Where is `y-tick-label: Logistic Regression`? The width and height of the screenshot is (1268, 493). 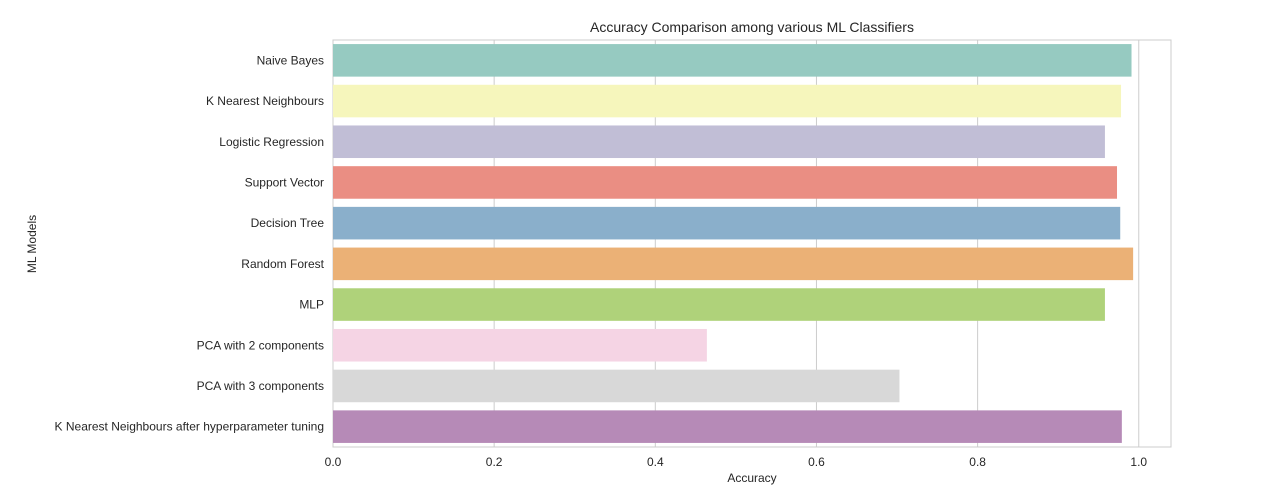 y-tick-label: Logistic Regression is located at coordinates (271, 142).